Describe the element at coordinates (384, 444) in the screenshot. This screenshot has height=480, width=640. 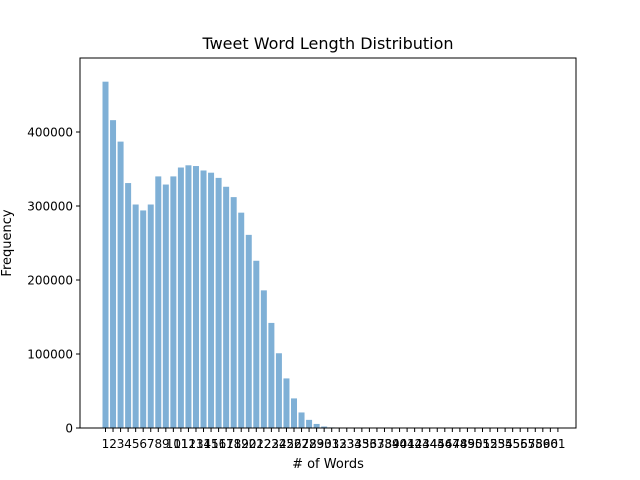
I see `x-tick-label: 38` at that location.